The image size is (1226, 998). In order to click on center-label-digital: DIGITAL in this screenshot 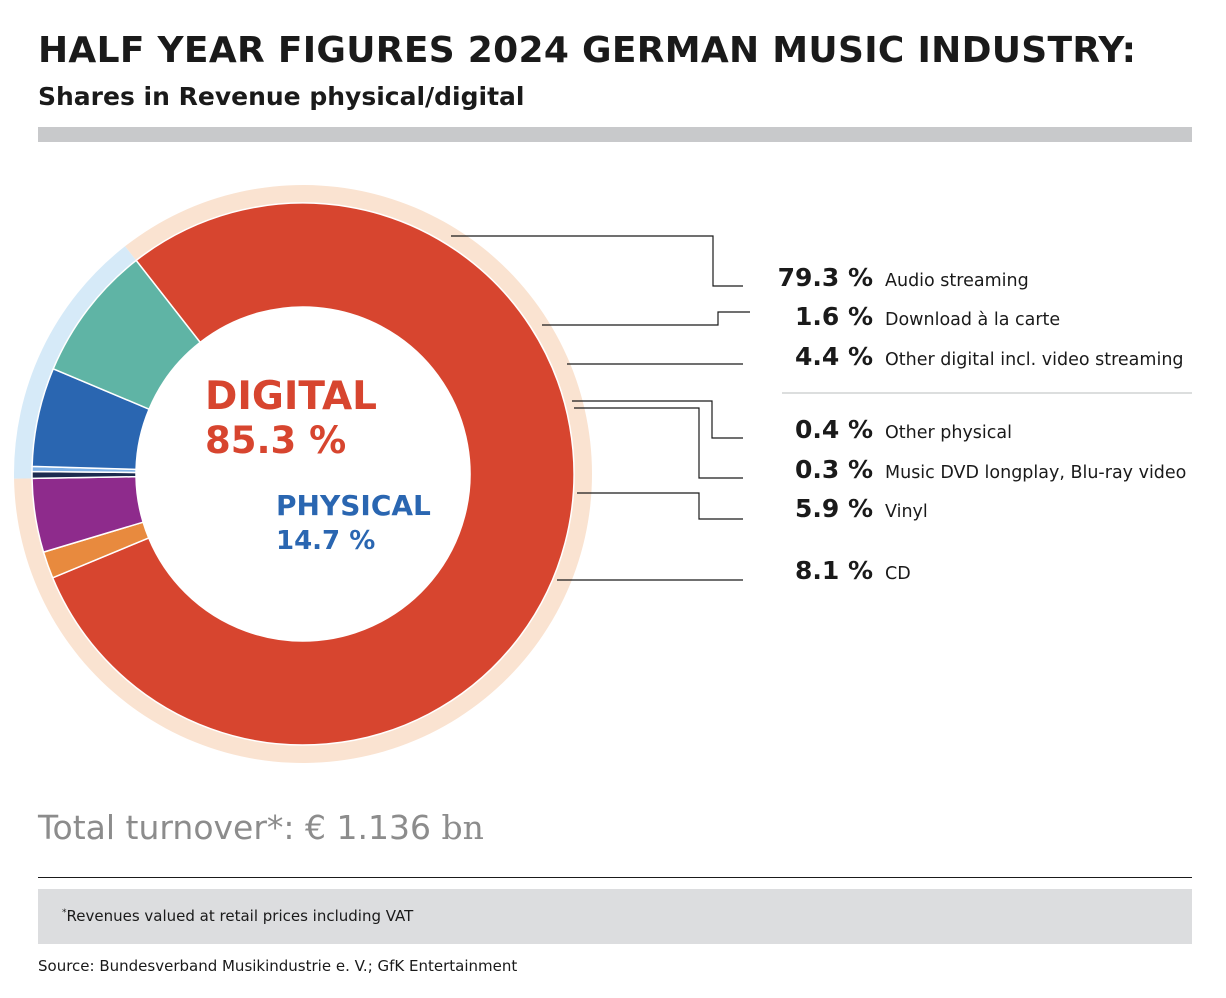, I will do `click(291, 396)`.